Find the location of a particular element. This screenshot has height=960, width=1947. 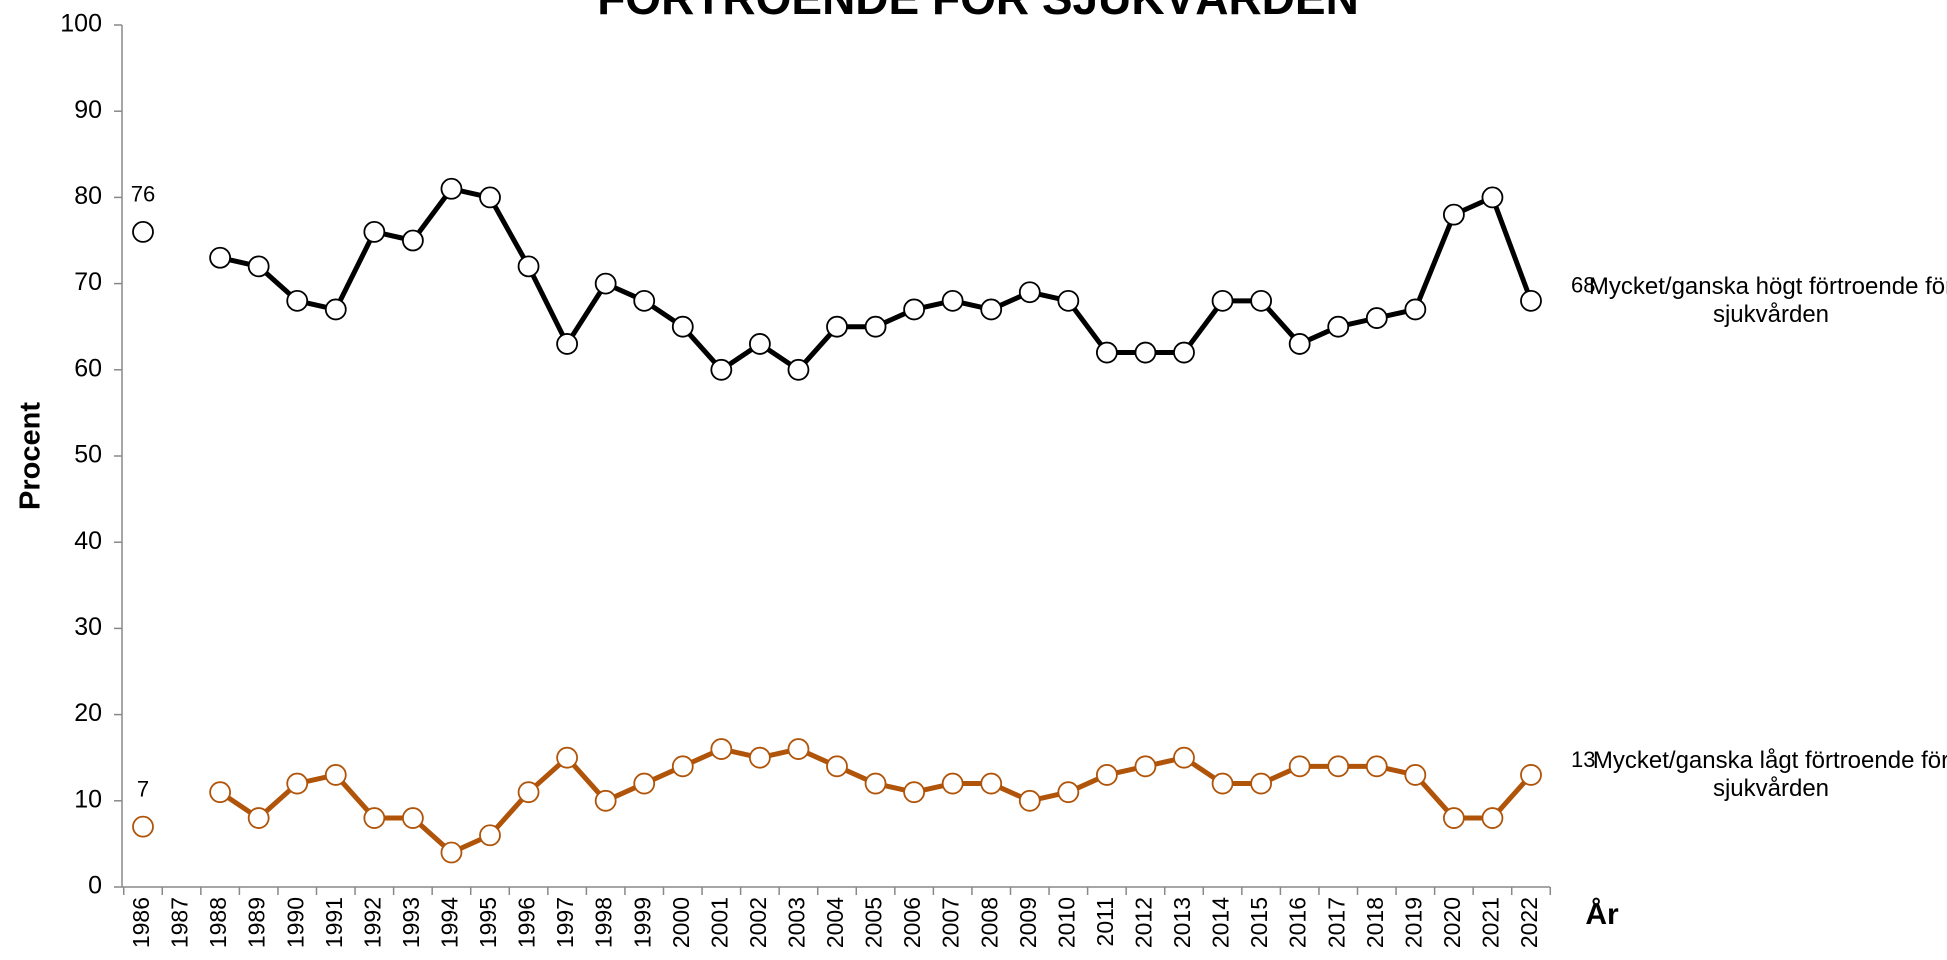

y-axis-label: Procent is located at coordinates (31, 456).